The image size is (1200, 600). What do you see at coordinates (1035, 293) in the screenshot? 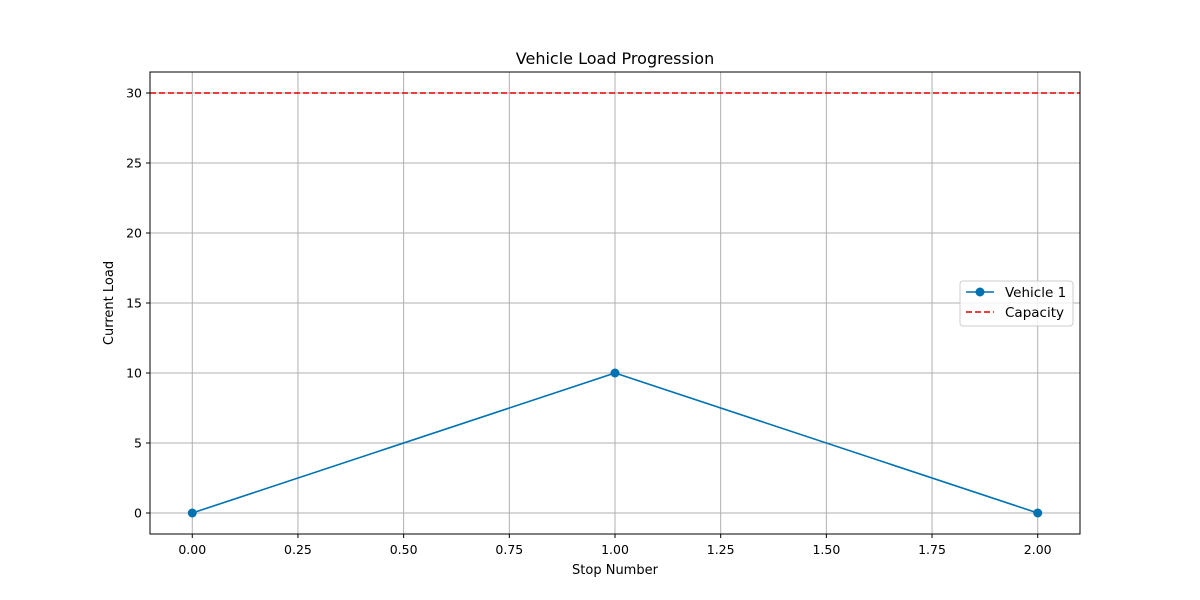
I see `legend-label-vehicle-1: Vehicle 1` at bounding box center [1035, 293].